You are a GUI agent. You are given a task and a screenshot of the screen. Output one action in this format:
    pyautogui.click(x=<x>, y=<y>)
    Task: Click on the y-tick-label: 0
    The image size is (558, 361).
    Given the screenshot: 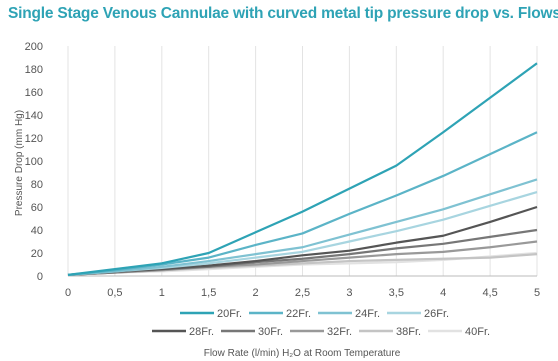 What is the action you would take?
    pyautogui.click(x=40, y=277)
    